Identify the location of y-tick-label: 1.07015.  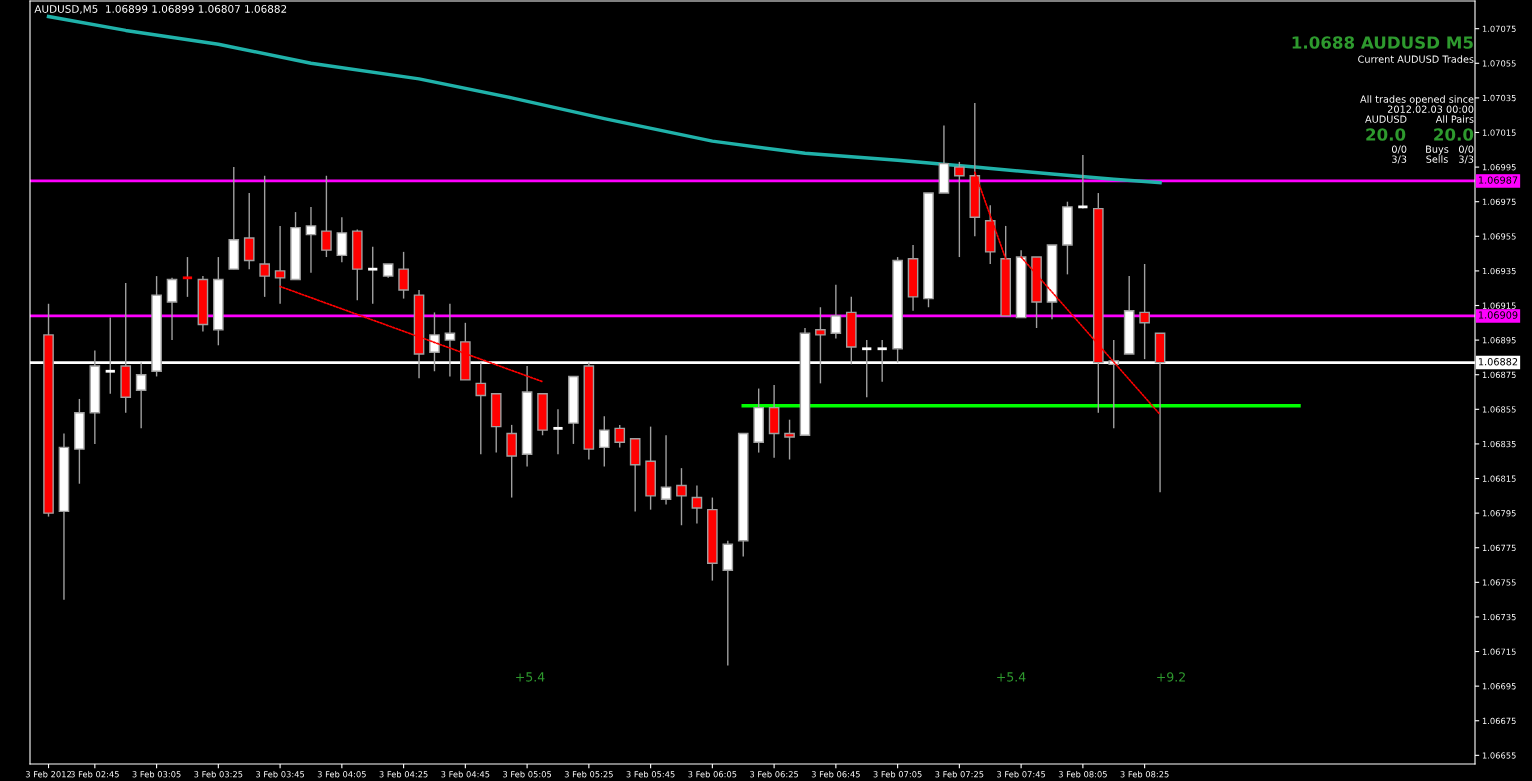
(1499, 132).